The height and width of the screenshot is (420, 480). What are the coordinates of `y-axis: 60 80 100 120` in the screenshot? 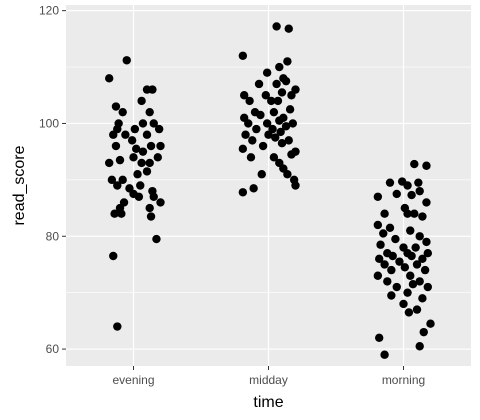 It's located at (52, 180).